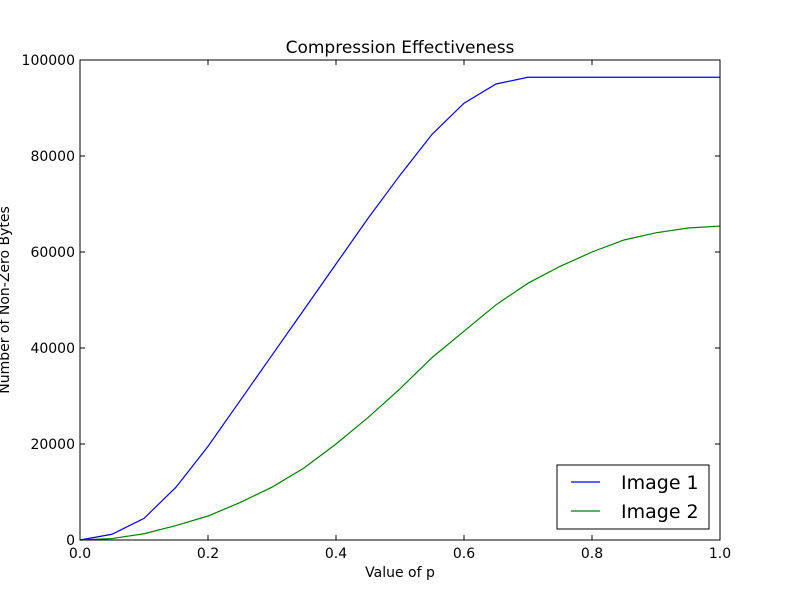  What do you see at coordinates (464, 554) in the screenshot?
I see `x-tick-label: 0.6` at bounding box center [464, 554].